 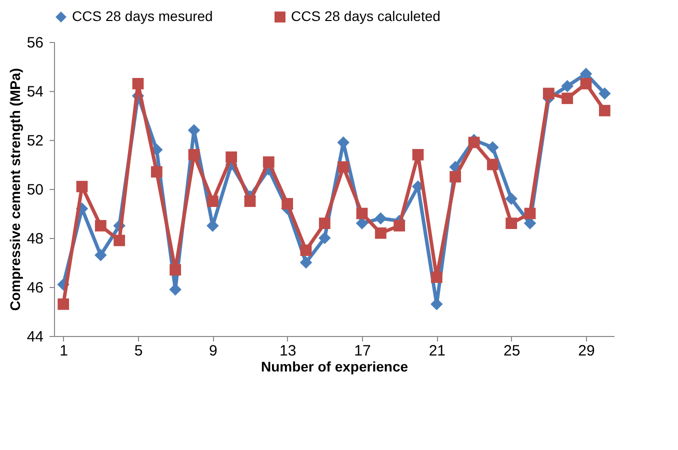 What do you see at coordinates (138, 351) in the screenshot?
I see `x-tick-label: 5` at bounding box center [138, 351].